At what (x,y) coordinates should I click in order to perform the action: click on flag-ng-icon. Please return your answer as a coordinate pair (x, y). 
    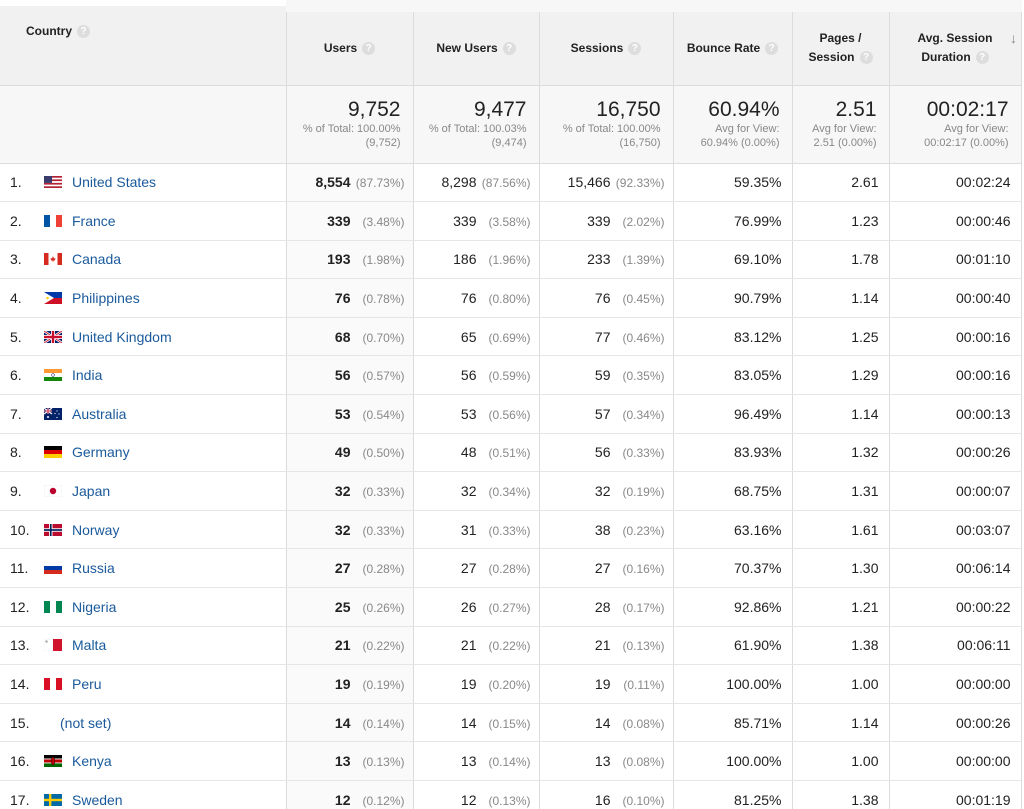
    Looking at the image, I should click on (53, 606).